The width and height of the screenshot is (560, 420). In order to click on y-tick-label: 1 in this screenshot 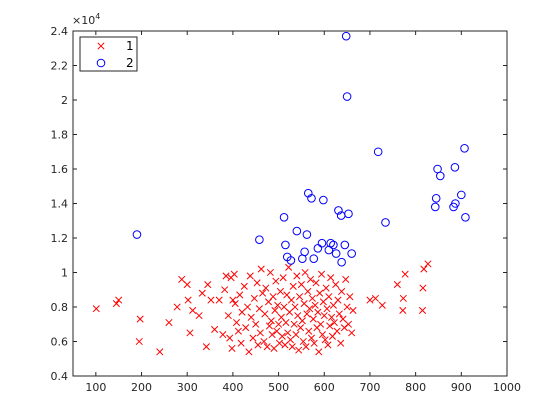, I will do `click(64, 273)`.